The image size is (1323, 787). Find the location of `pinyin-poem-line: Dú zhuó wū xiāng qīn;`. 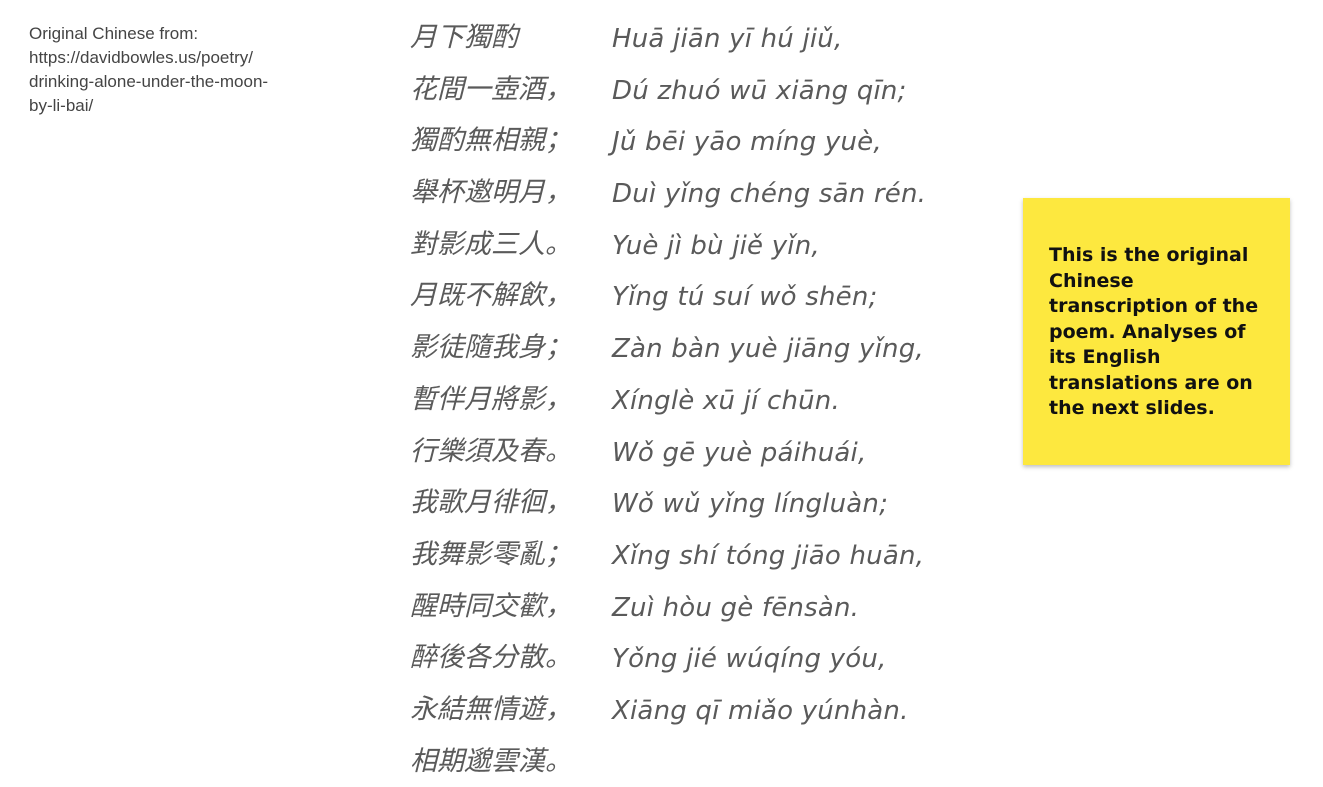

pinyin-poem-line: Dú zhuó wū xiāng qīn; is located at coordinates (759, 90).